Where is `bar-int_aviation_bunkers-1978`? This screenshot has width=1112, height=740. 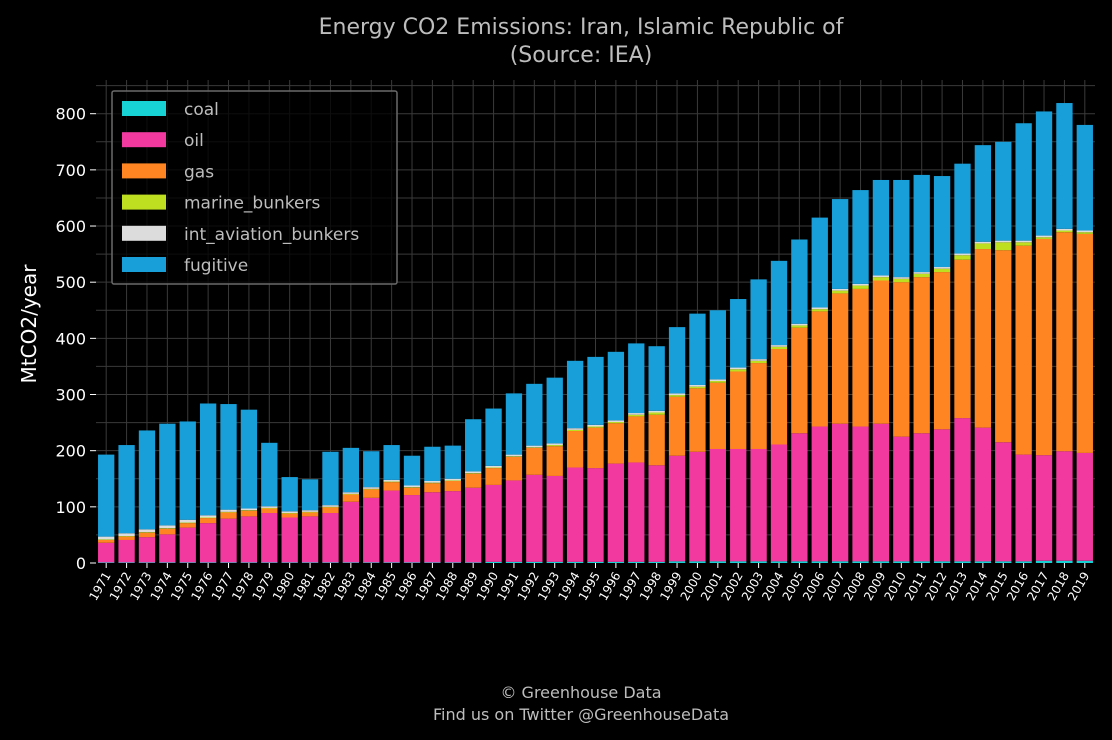
bar-int_aviation_bunkers-1978 is located at coordinates (249, 509).